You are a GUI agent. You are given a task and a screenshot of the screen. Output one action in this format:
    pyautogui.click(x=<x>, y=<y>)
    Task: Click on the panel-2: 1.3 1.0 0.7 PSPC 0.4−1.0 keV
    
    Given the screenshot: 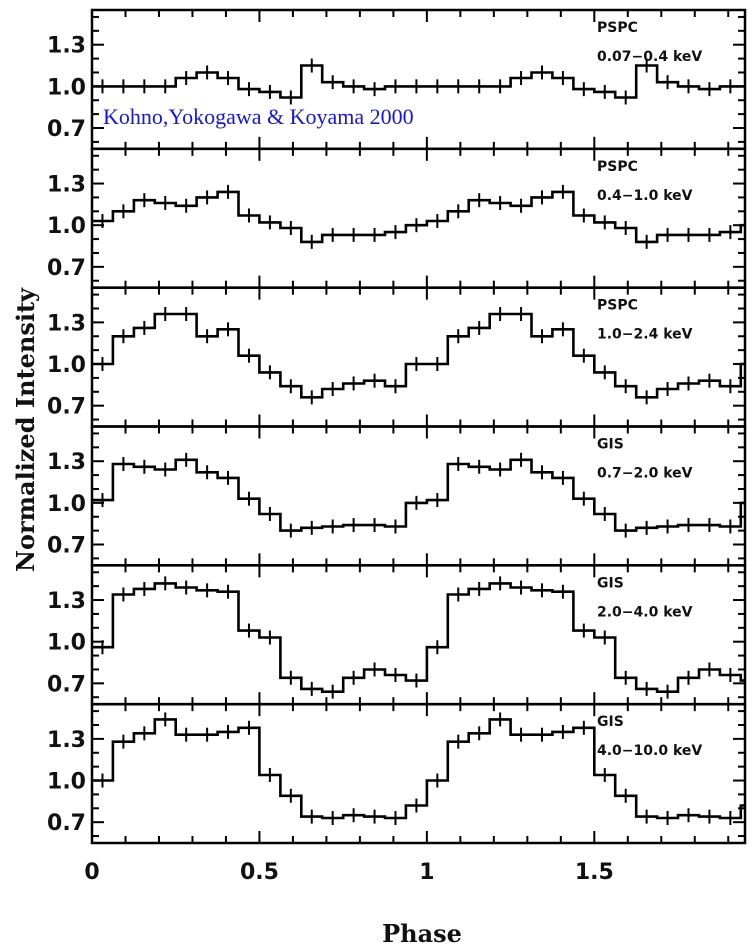 What is the action you would take?
    pyautogui.click(x=397, y=218)
    